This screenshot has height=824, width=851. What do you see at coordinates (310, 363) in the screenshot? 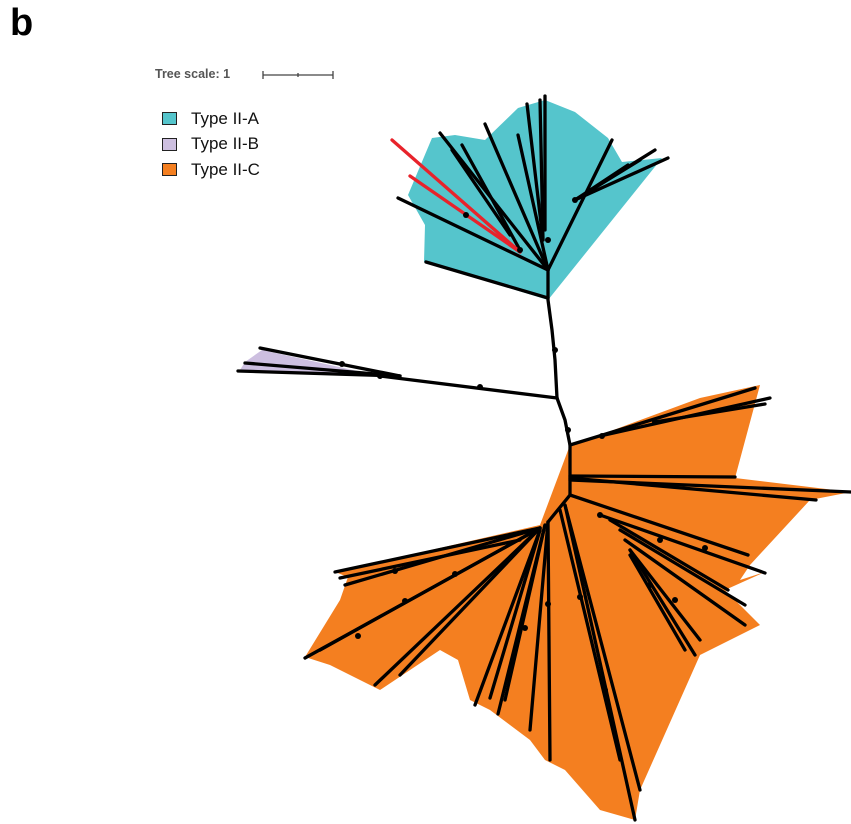
I see `clade-type-ii-b-area` at bounding box center [310, 363].